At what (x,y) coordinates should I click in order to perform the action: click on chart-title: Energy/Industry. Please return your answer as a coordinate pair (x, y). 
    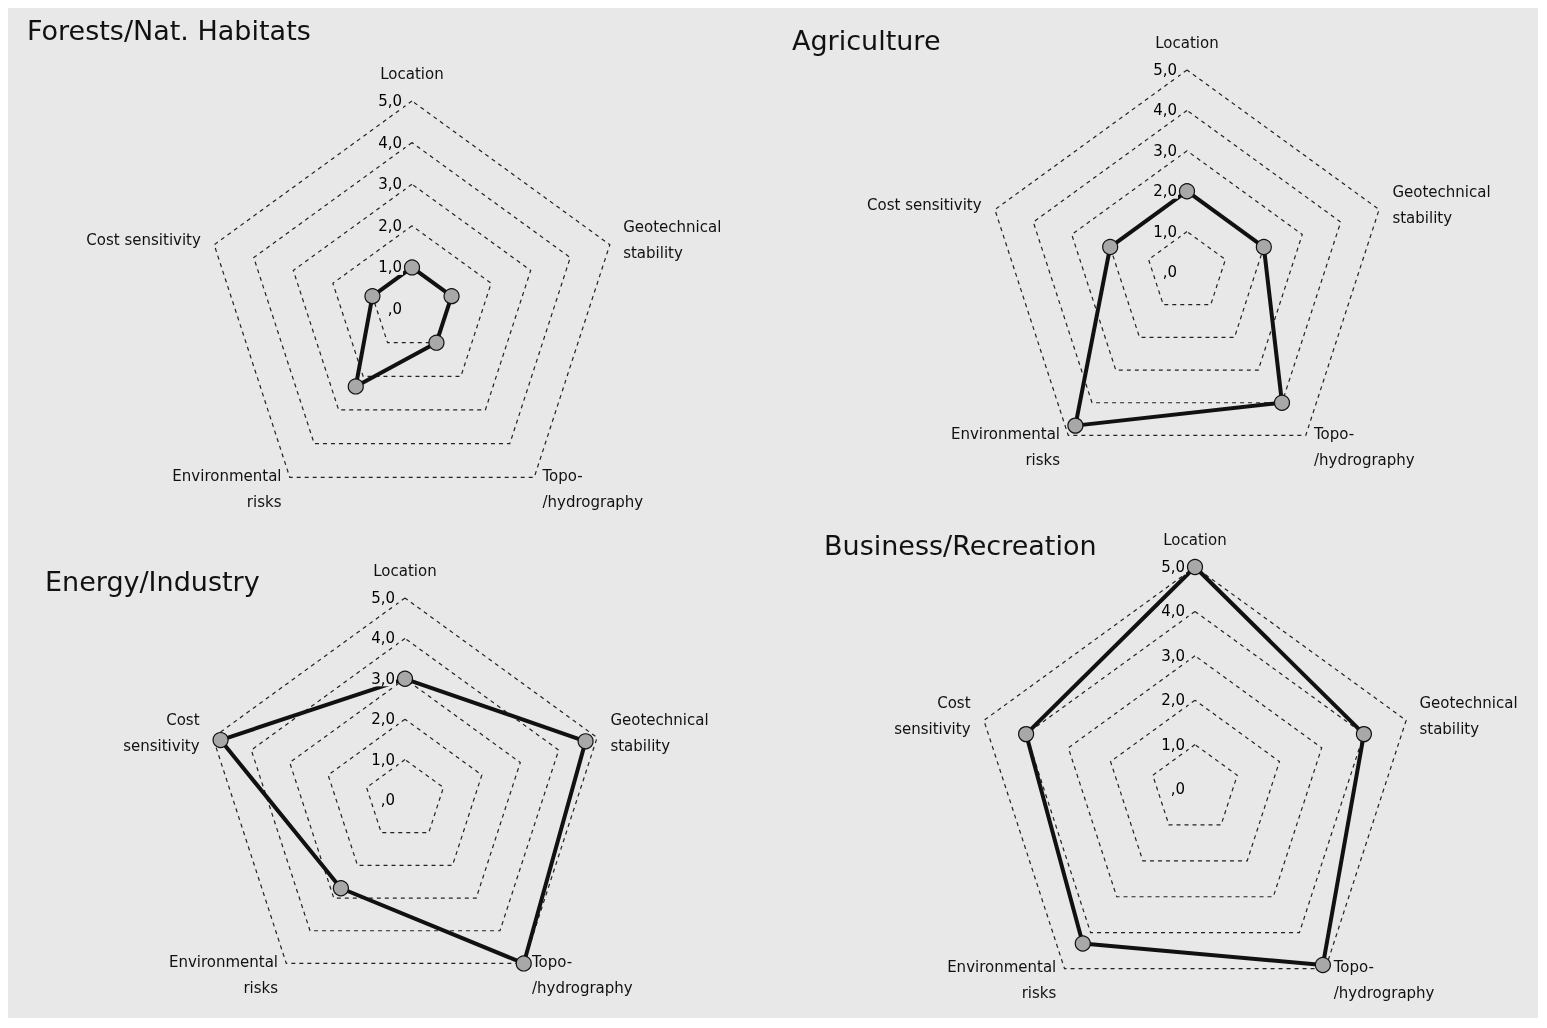
    Looking at the image, I should click on (152, 581).